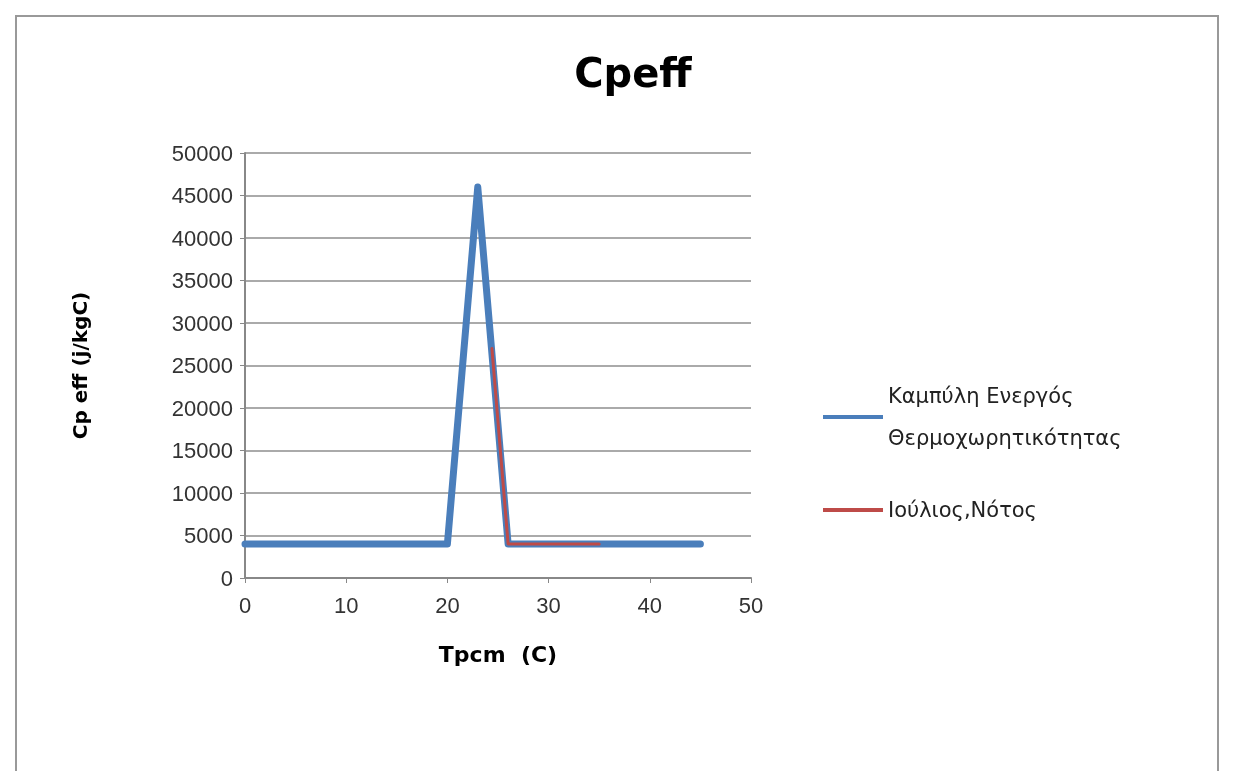 This screenshot has width=1235, height=779. I want to click on y-tick-label: 30000, so click(202, 323).